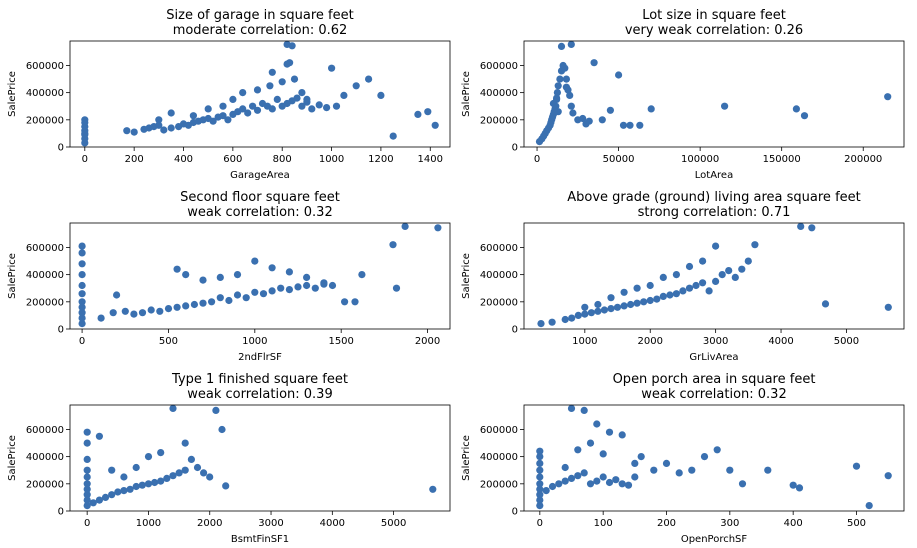 The height and width of the screenshot is (548, 917). Describe the element at coordinates (260, 30) in the screenshot. I see `chart-subtitle: moderate correlation: 0.62` at that location.